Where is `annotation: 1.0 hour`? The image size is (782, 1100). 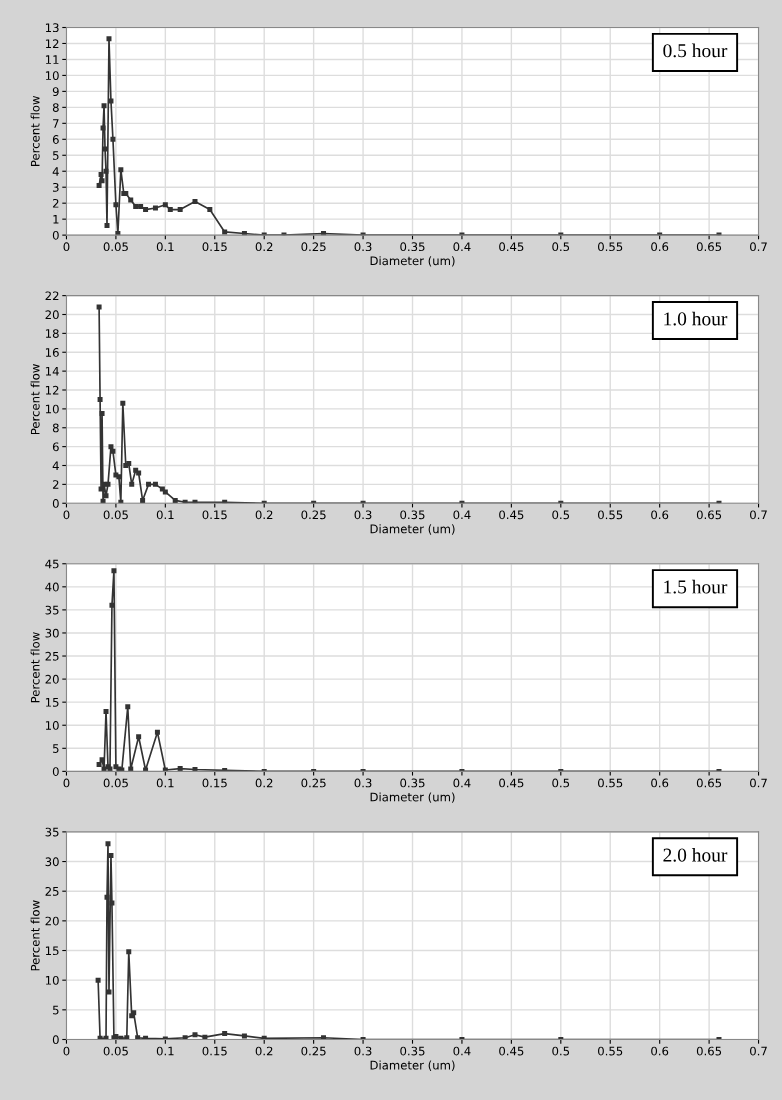
annotation: 1.0 hour is located at coordinates (696, 318).